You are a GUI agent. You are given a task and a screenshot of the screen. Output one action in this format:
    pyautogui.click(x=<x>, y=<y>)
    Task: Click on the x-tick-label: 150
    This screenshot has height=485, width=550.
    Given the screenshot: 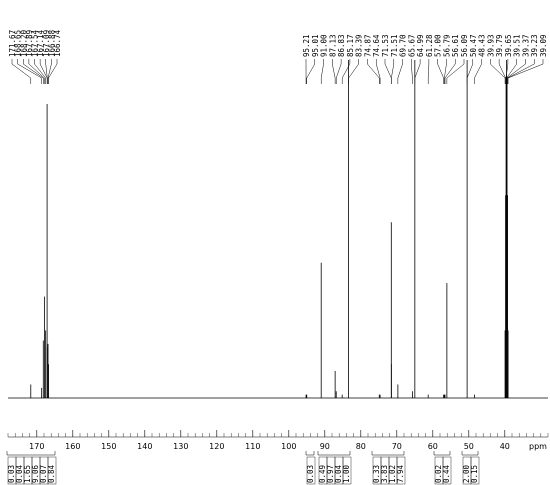 What is the action you would take?
    pyautogui.click(x=108, y=446)
    